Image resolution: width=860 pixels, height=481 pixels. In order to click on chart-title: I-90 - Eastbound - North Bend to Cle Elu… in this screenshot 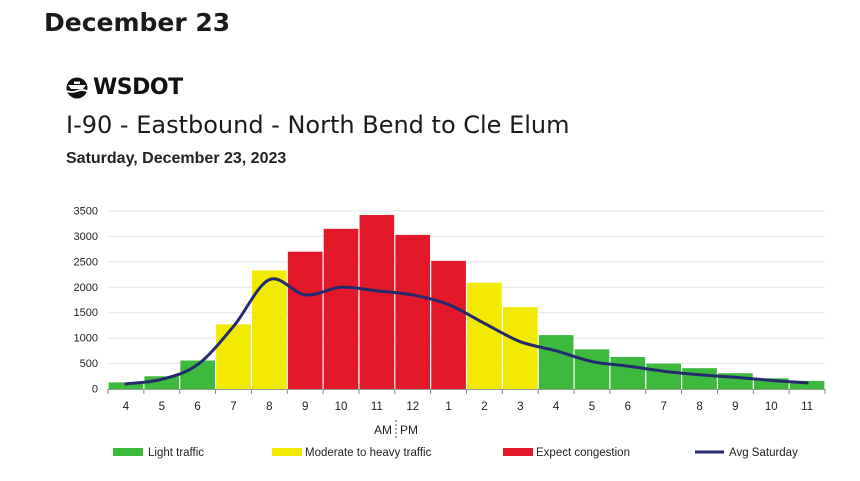, I will do `click(318, 125)`.